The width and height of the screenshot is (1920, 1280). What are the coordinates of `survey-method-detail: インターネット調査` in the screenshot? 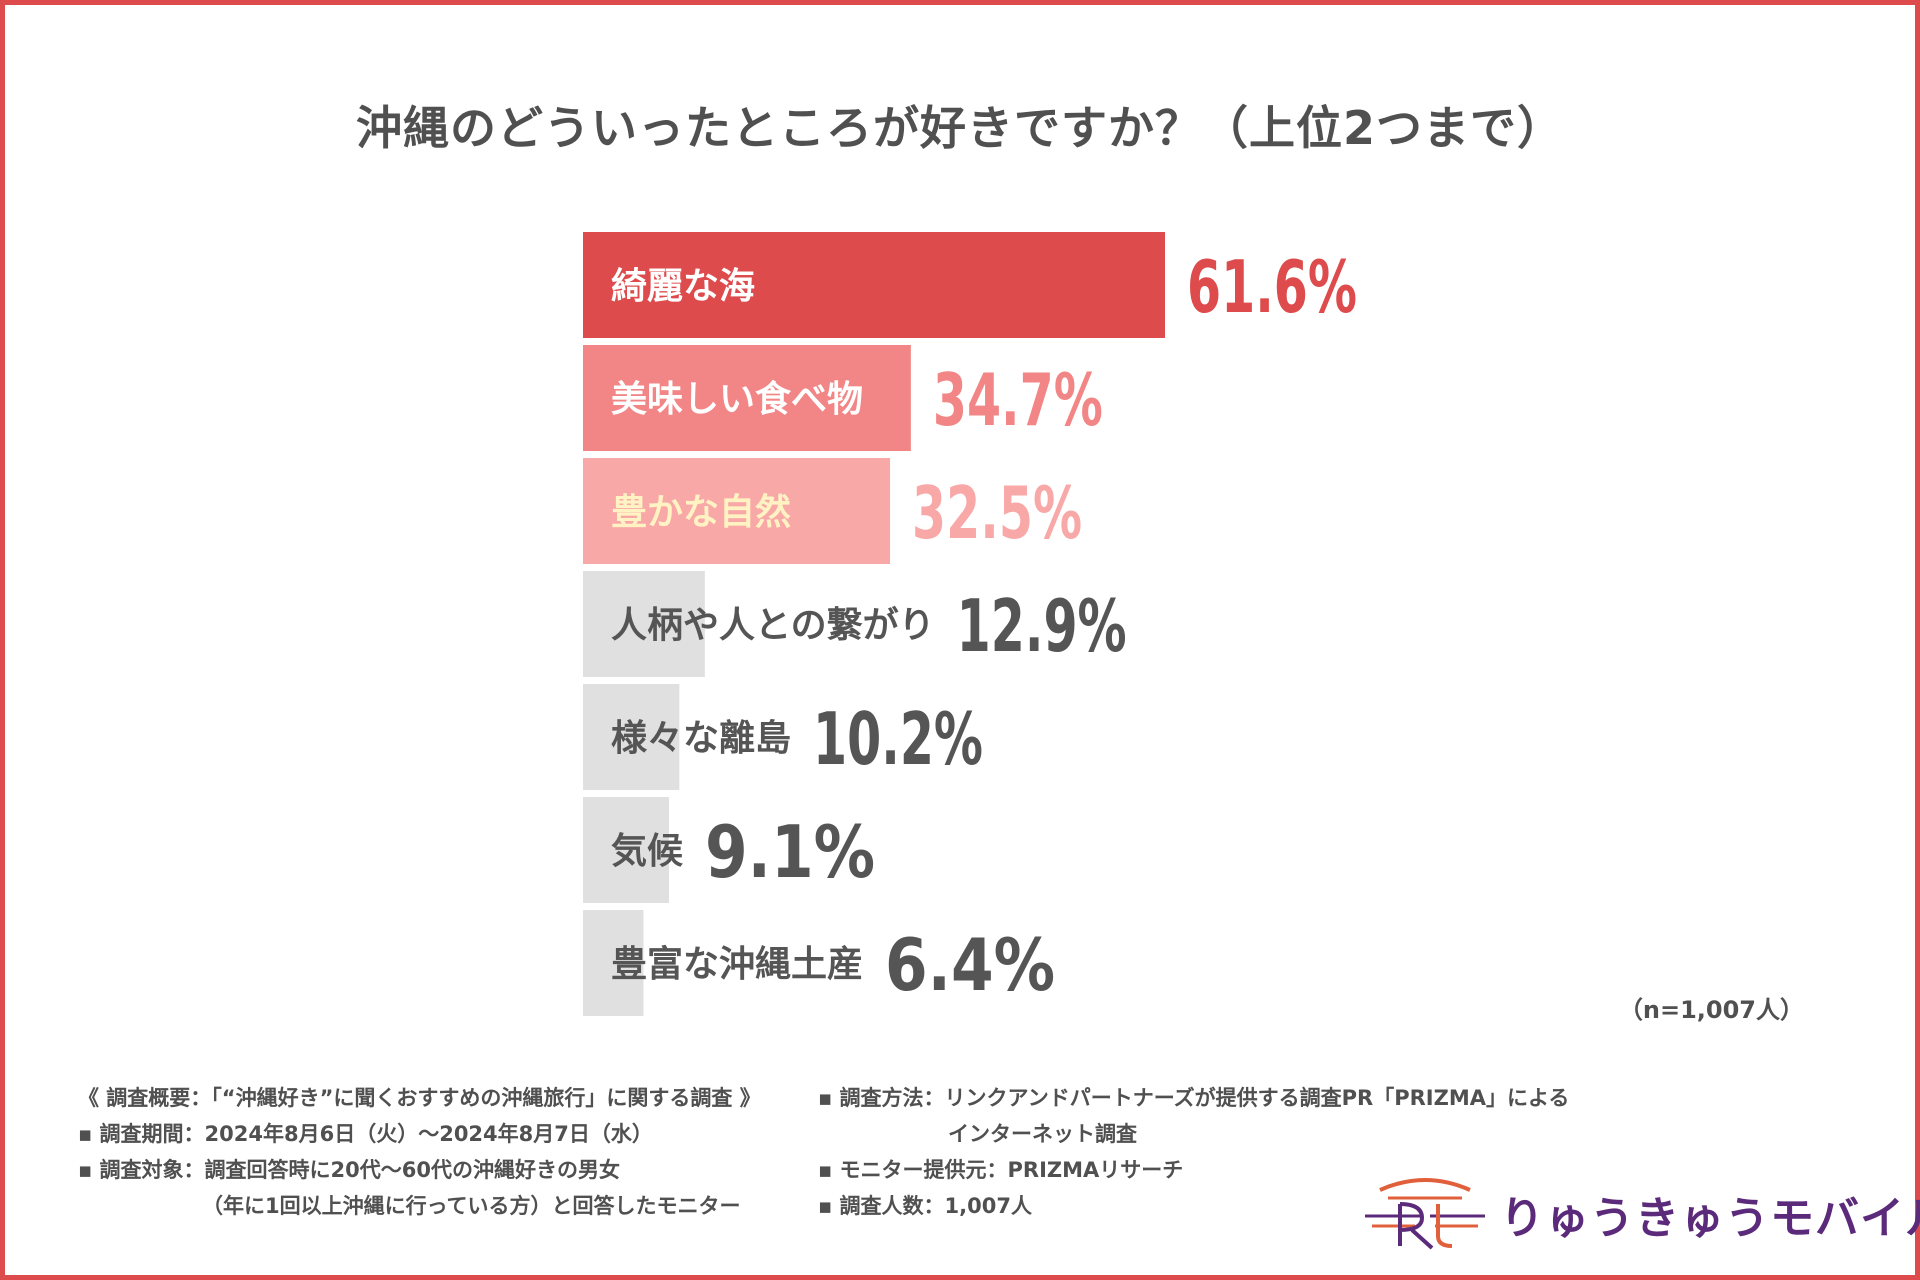 It's located at (1042, 1134).